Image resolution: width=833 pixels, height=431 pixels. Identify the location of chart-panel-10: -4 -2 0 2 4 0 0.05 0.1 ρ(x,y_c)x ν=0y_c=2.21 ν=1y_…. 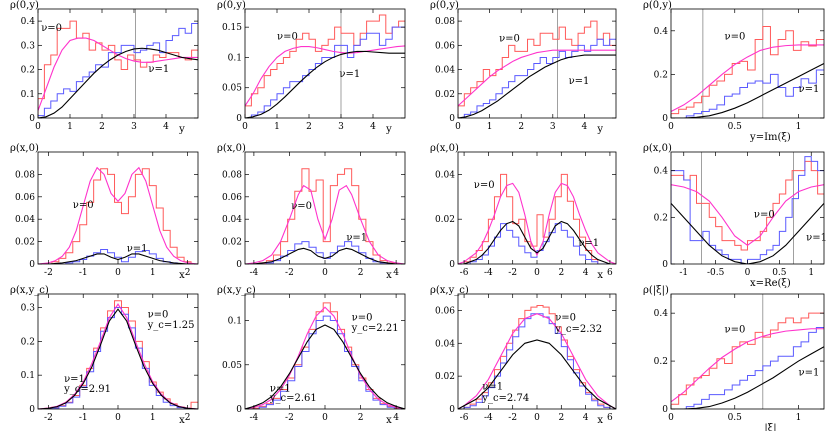
(311, 355).